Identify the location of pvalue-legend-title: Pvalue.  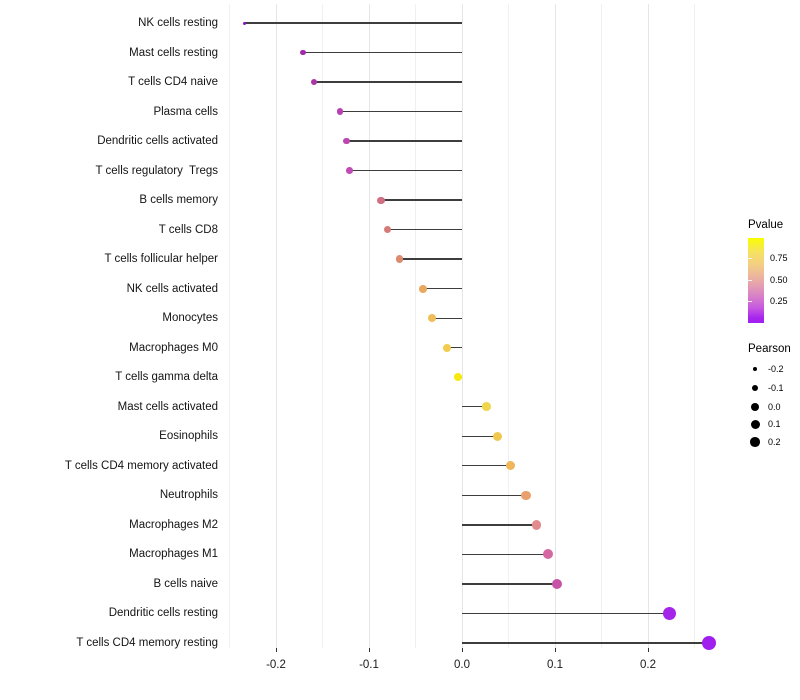
(766, 225).